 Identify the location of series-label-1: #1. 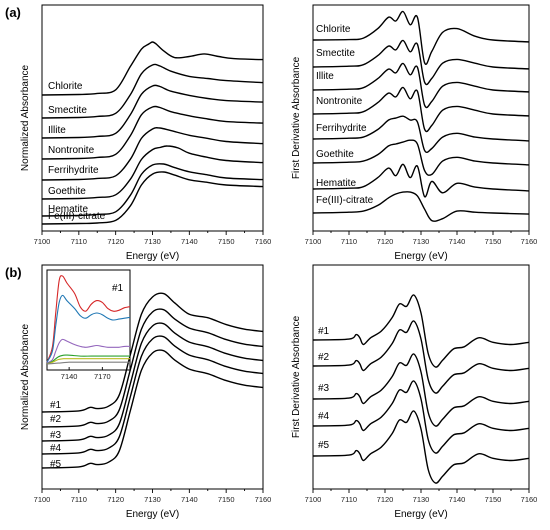
(56, 405).